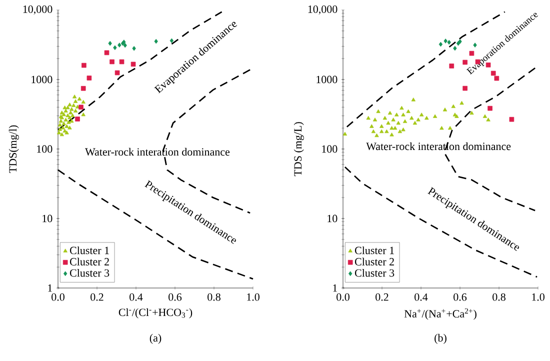 The image size is (550, 361). I want to click on y-axis-title: TDS(mg/l), so click(13, 149).